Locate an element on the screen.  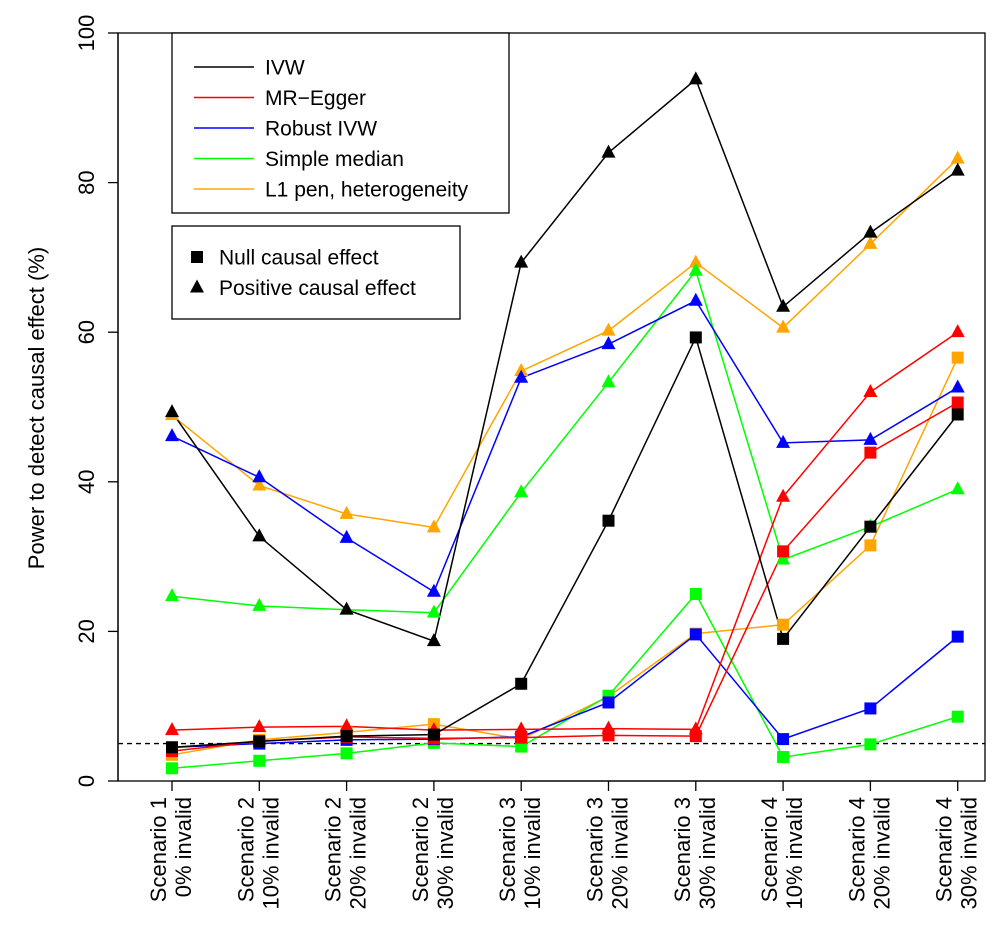
legend-label: Null causal effect is located at coordinates (299, 258).